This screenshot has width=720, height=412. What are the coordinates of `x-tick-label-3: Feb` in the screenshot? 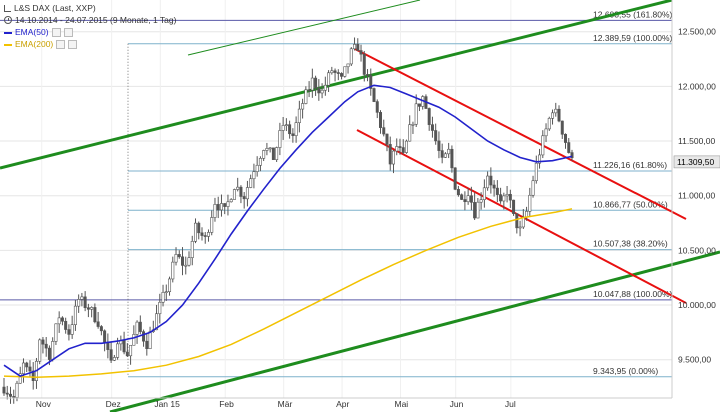 It's located at (226, 404).